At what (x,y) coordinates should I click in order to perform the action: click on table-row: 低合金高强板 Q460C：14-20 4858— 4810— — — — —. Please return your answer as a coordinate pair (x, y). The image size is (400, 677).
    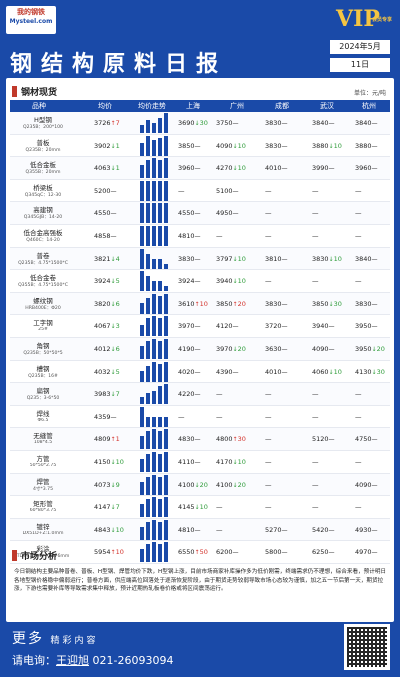
    Looking at the image, I should click on (200, 236).